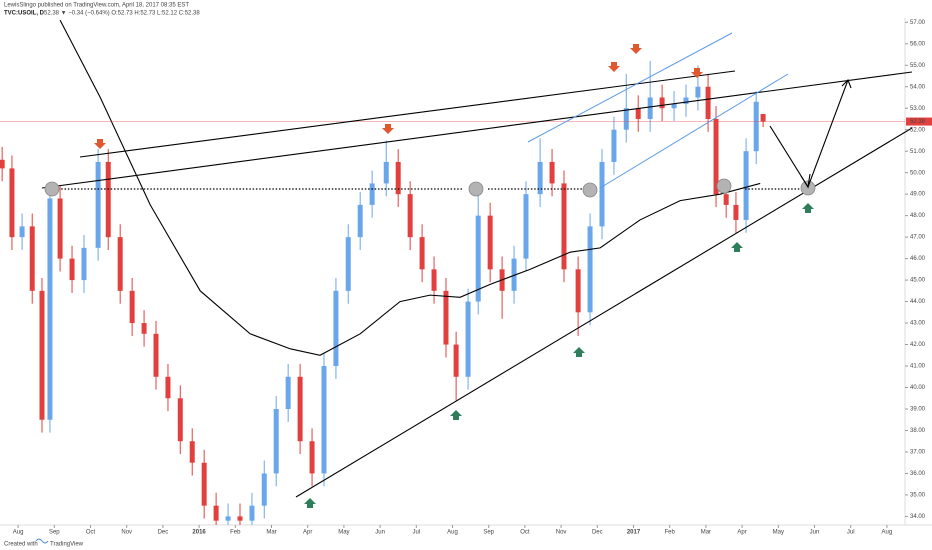 The width and height of the screenshot is (932, 550). What do you see at coordinates (42, 541) in the screenshot?
I see `brand-logo` at bounding box center [42, 541].